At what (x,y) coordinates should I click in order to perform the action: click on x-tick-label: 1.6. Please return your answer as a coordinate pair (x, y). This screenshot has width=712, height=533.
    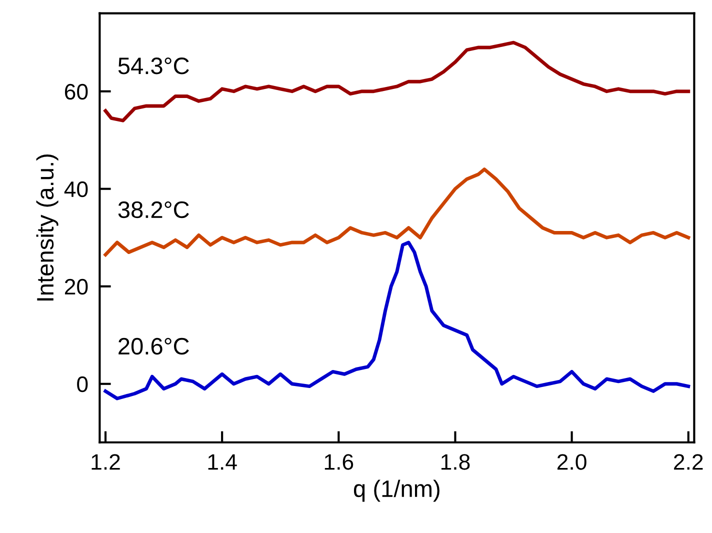
    Looking at the image, I should click on (339, 462).